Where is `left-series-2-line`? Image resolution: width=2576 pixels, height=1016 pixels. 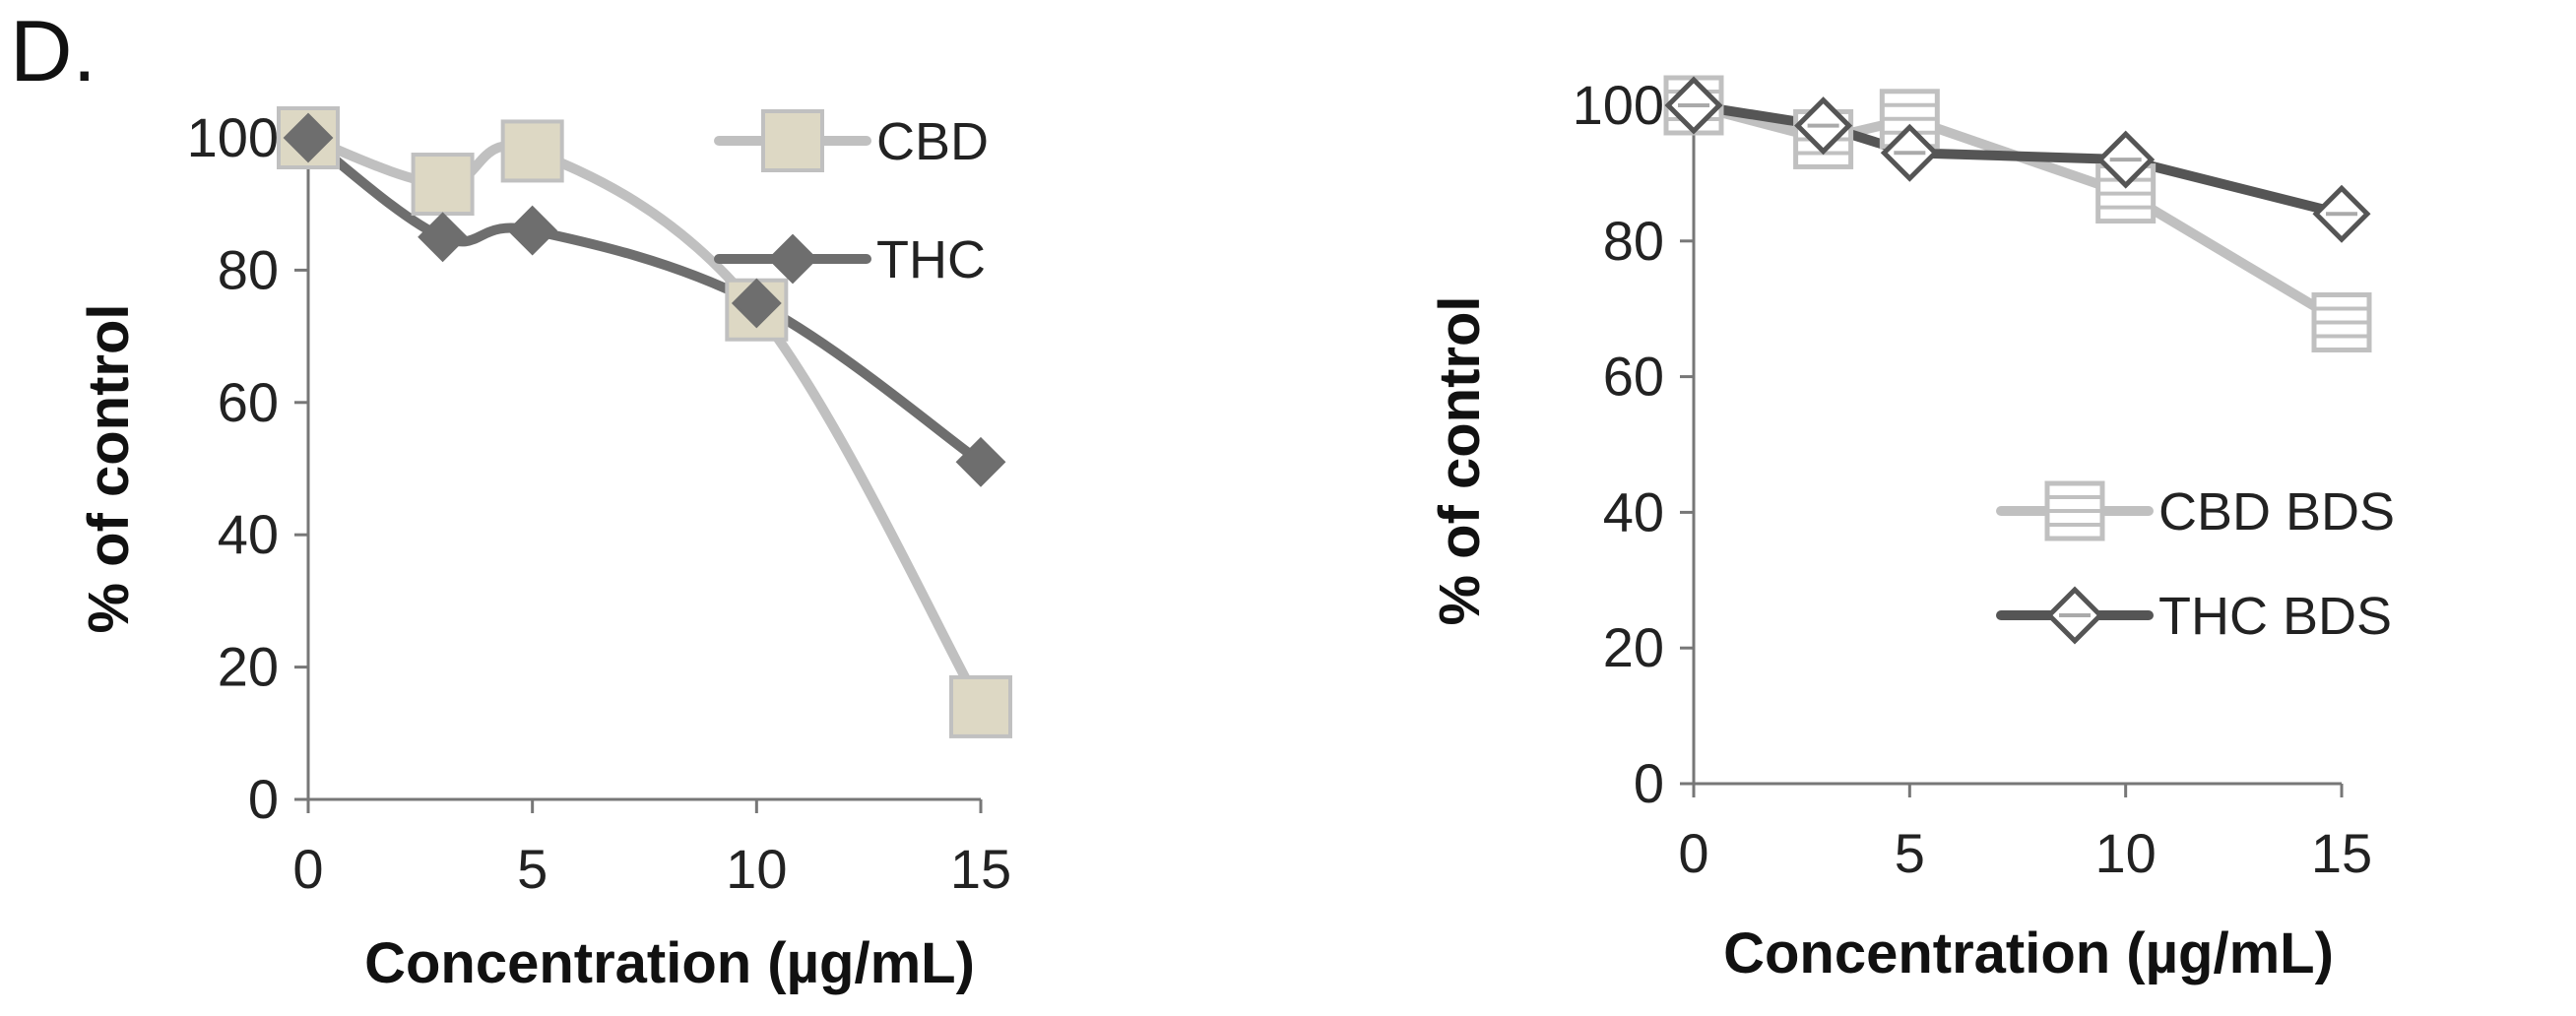 left-series-2-line is located at coordinates (644, 300).